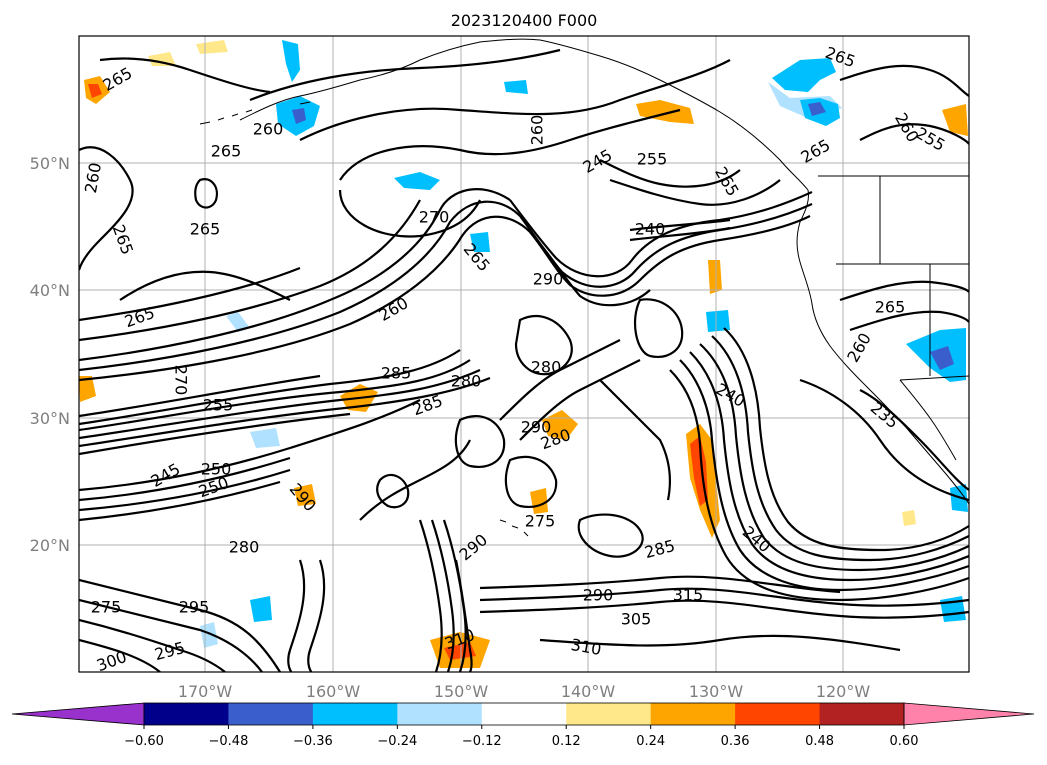 This screenshot has height=765, width=1047. I want to click on coastline-northamerica, so click(882, 347).